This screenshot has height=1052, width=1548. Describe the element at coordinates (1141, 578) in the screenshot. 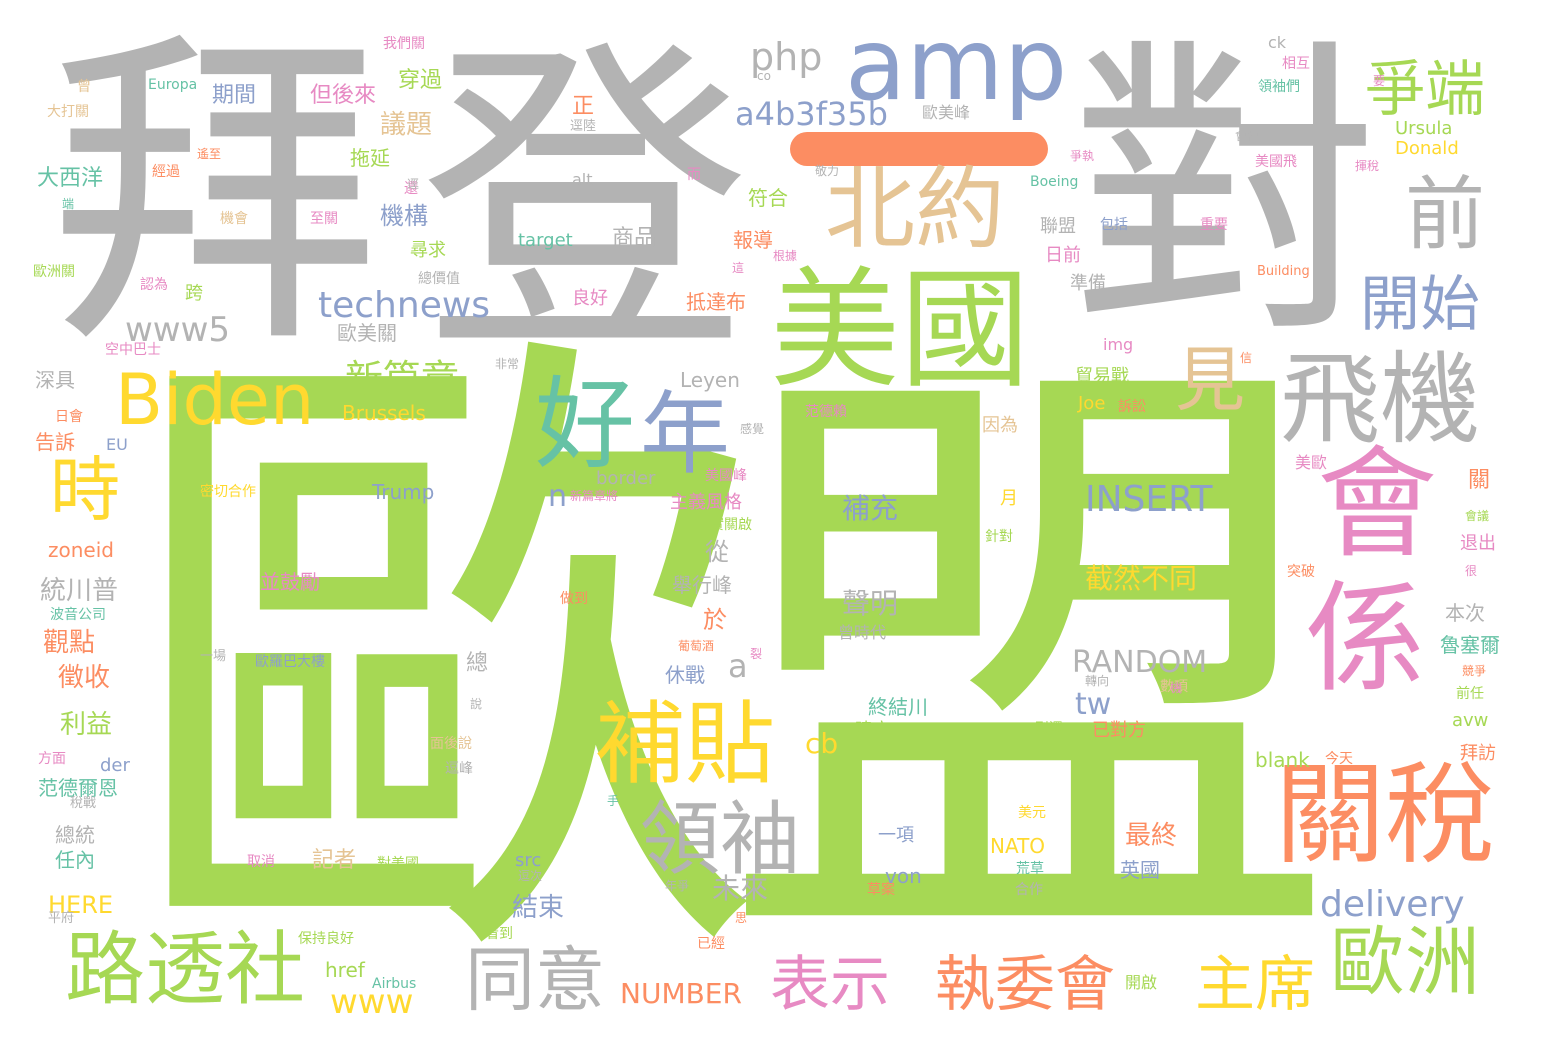

I see `word: 截然不同` at that location.